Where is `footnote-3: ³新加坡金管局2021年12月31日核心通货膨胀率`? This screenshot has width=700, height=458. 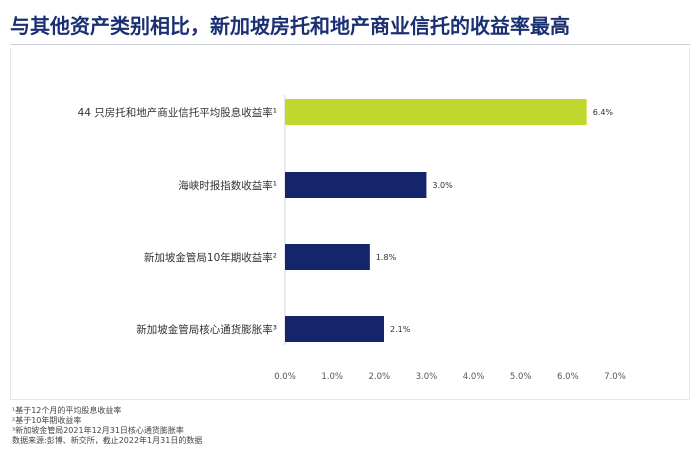 footnote-3: ³新加坡金管局2021年12月31日核心通货膨胀率 is located at coordinates (98, 430).